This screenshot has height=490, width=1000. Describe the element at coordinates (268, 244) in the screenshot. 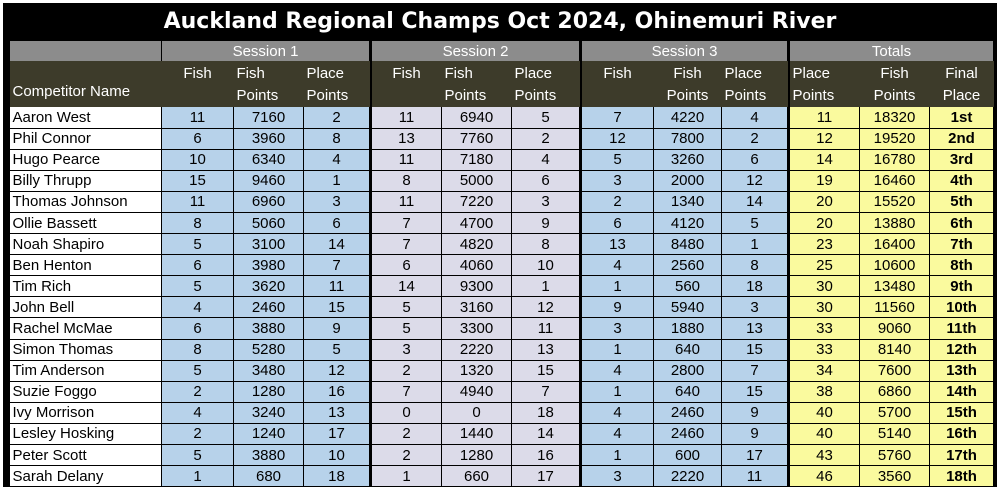

I see `s1-fish-points-cell: 3100` at that location.